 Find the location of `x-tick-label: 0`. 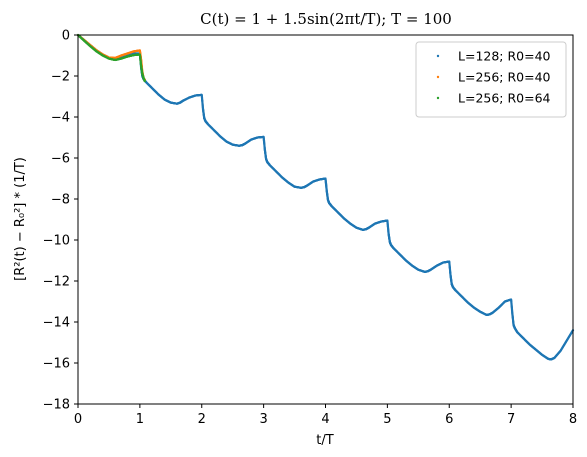

x-tick-label: 0 is located at coordinates (78, 419).